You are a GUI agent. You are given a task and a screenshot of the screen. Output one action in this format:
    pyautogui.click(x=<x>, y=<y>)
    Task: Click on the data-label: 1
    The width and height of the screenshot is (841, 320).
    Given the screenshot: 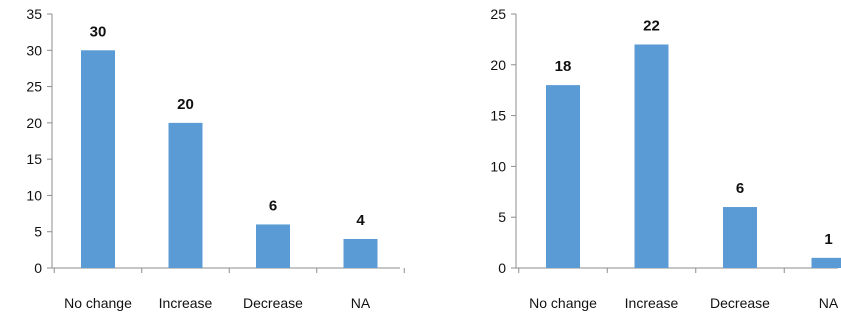 What is the action you would take?
    pyautogui.click(x=828, y=239)
    